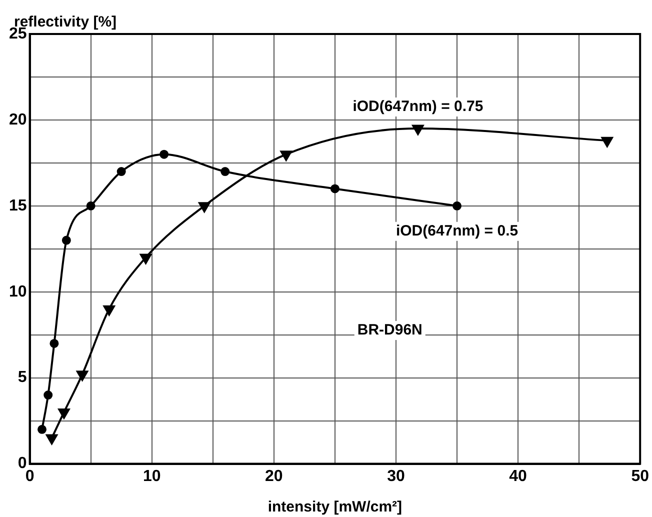  I want to click on x-axis-title: intensity [mW/cm²], so click(335, 507).